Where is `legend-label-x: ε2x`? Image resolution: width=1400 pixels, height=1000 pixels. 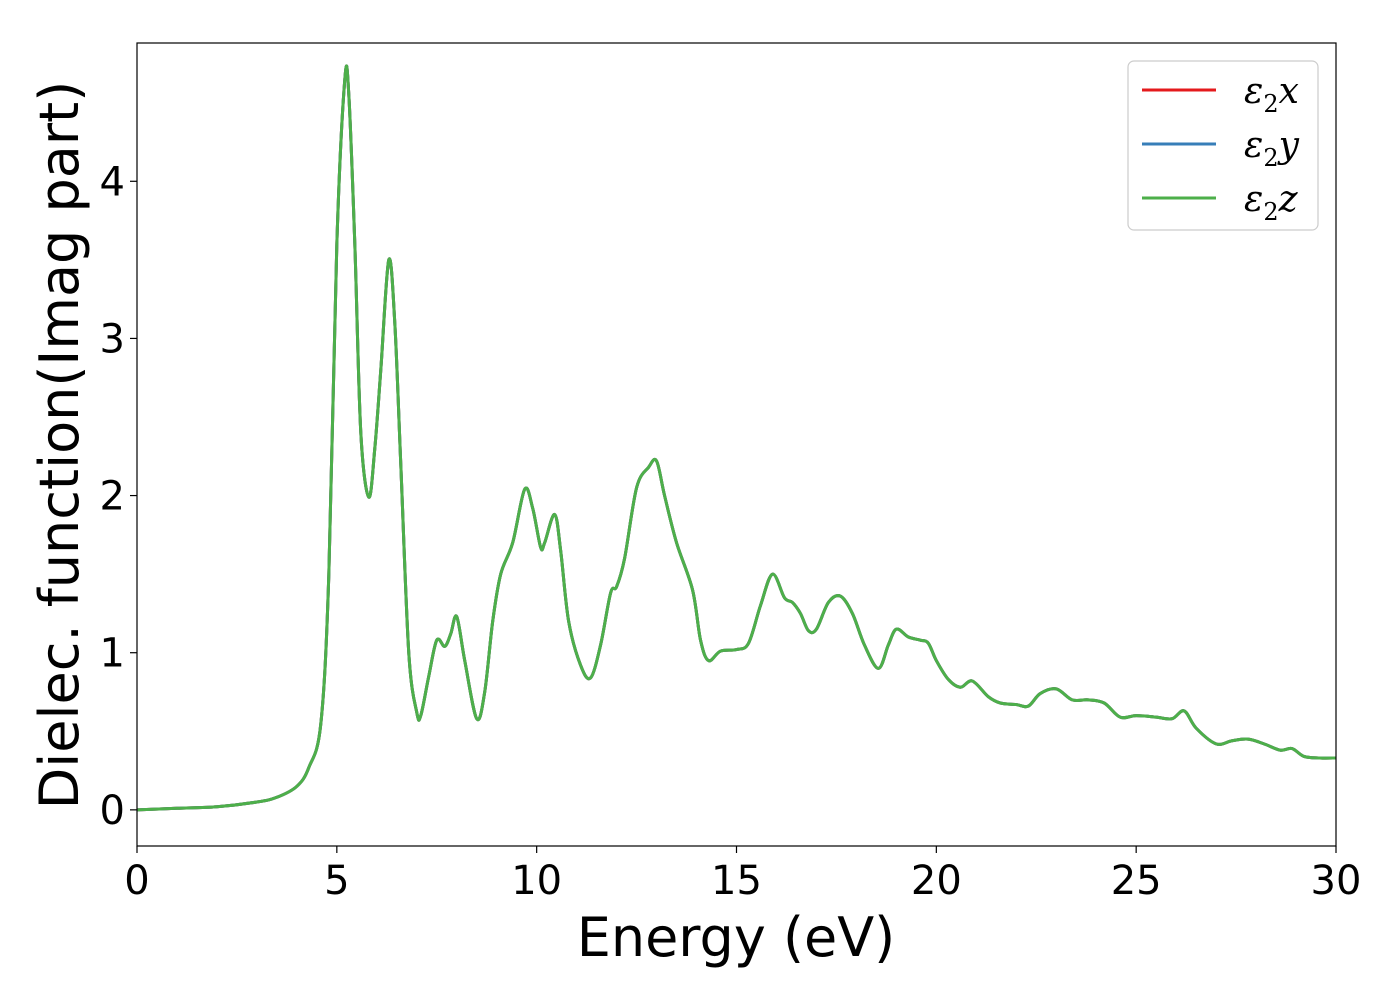
legend-label-x: ε2x is located at coordinates (1271, 94).